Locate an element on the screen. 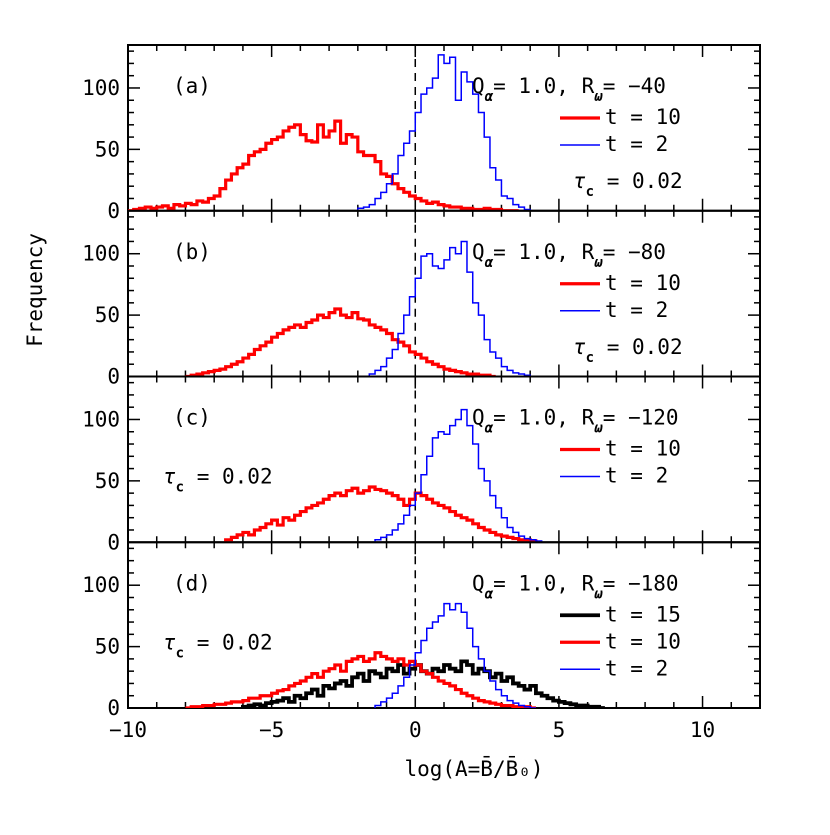  params-annotation: Qα= 1.0, Rω= −120 is located at coordinates (575, 421).